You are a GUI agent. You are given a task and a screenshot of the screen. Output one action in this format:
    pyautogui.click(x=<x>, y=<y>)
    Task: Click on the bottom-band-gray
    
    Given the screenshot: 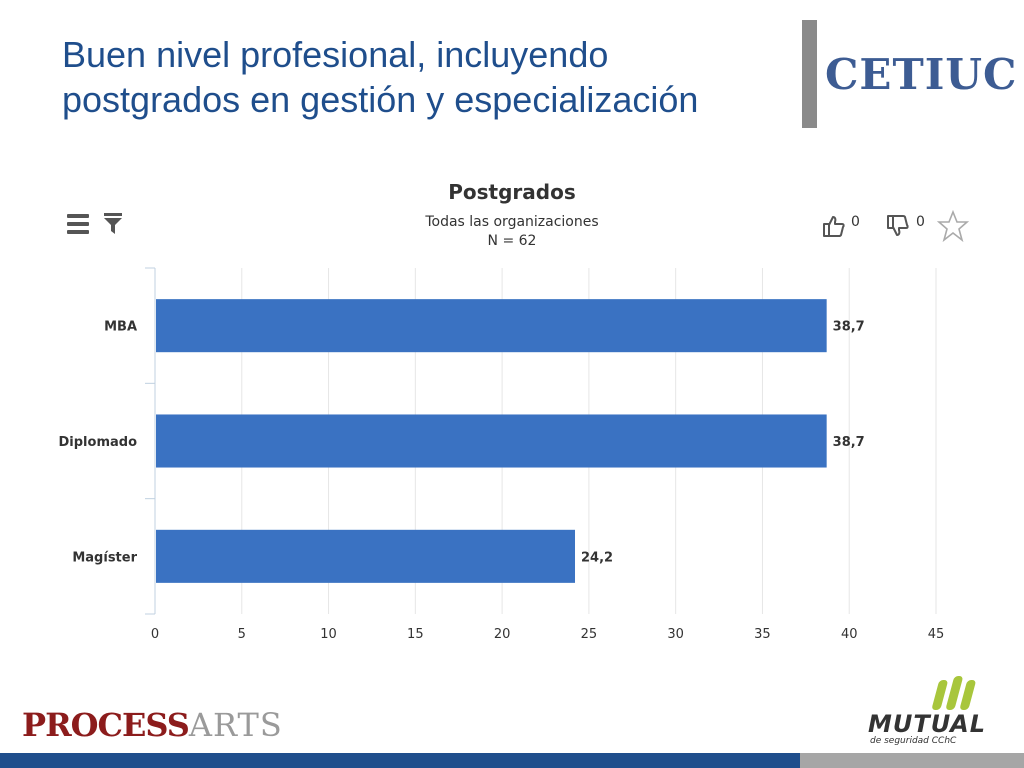 What is the action you would take?
    pyautogui.click(x=912, y=760)
    